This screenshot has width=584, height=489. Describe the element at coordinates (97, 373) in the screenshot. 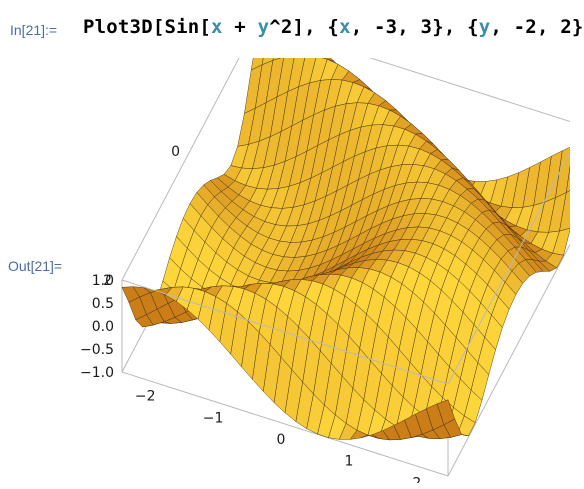

I see `z-tick-label: −1.0` at that location.